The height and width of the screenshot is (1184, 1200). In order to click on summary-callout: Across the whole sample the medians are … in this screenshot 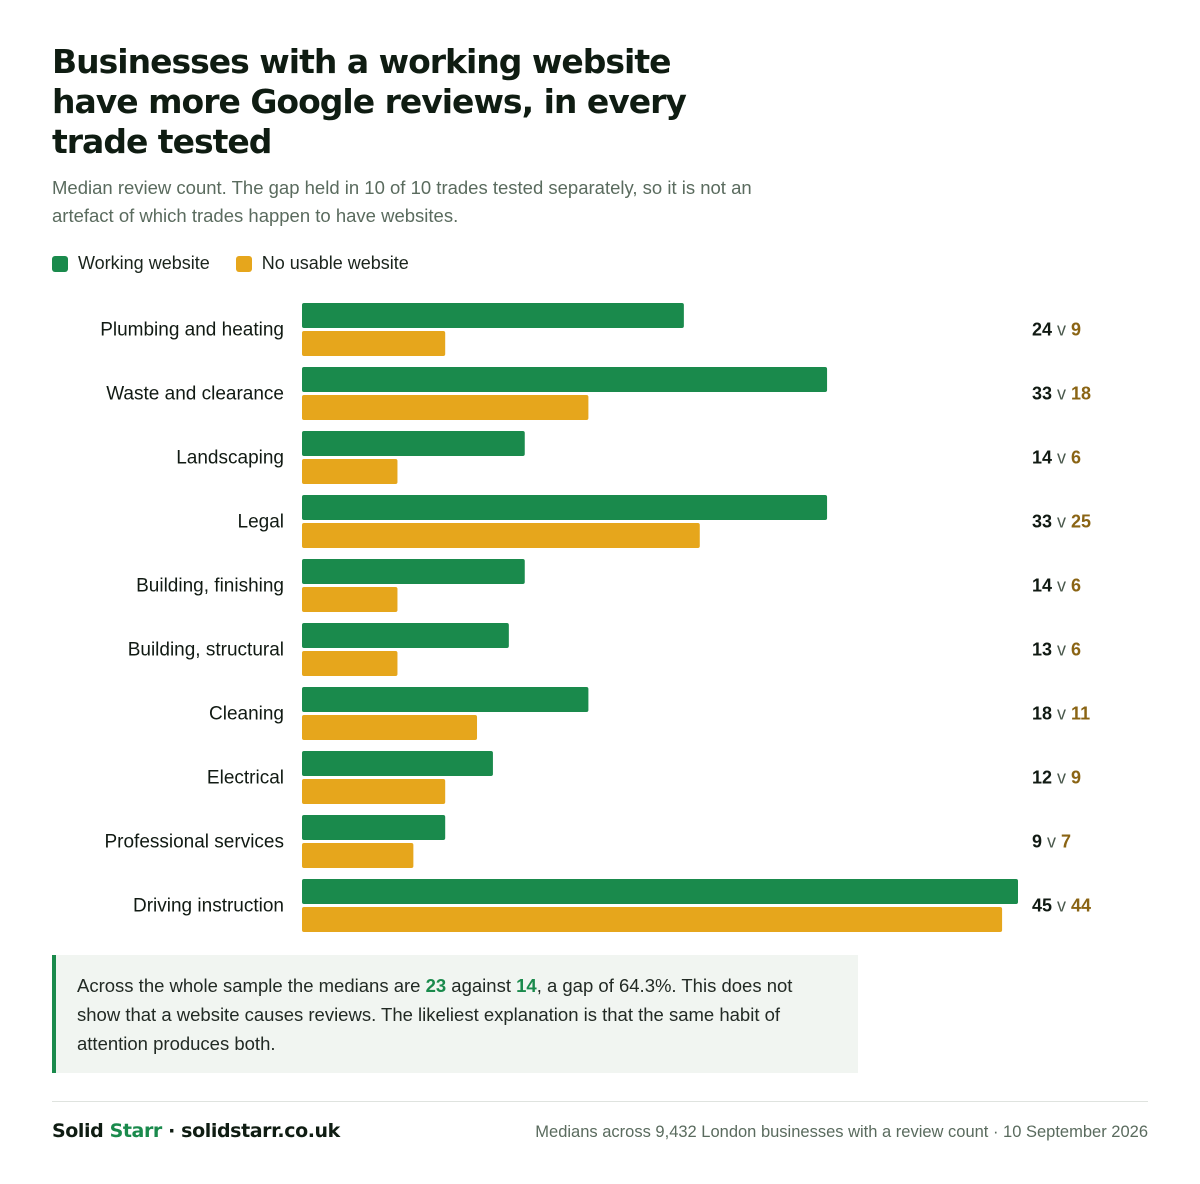, I will do `click(455, 1014)`.